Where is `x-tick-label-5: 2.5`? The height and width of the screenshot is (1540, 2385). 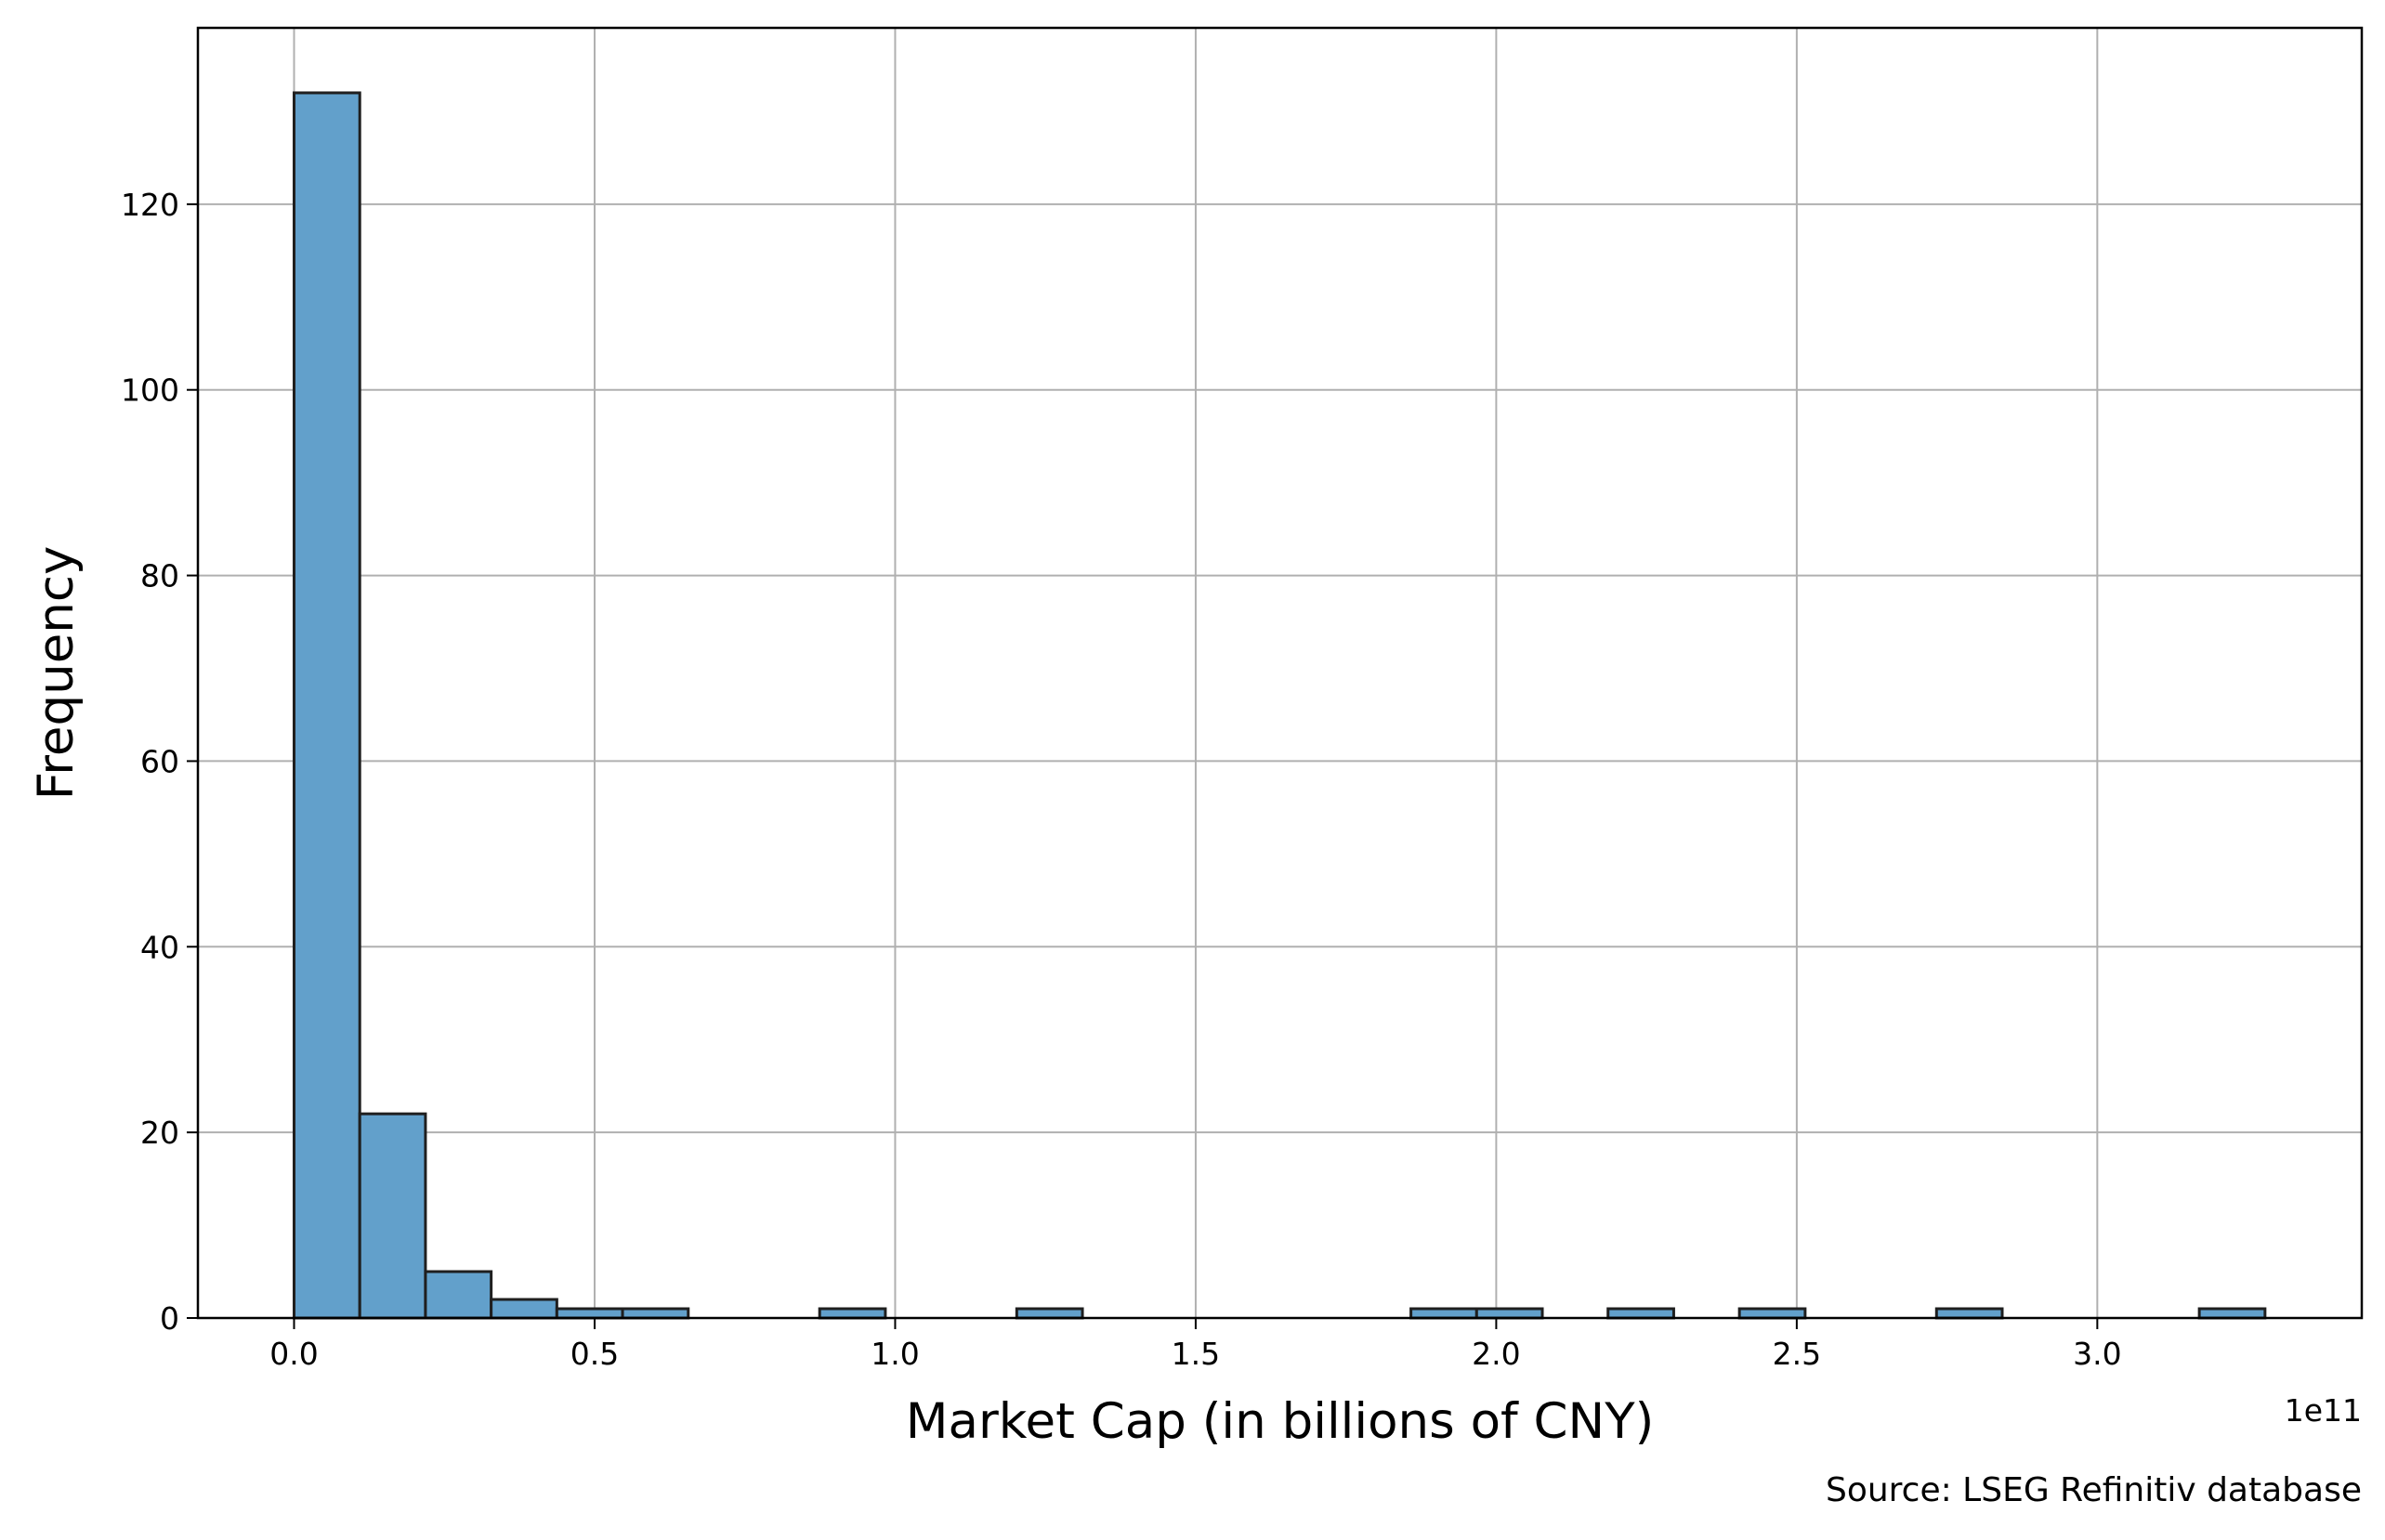 x-tick-label-5: 2.5 is located at coordinates (1797, 1354).